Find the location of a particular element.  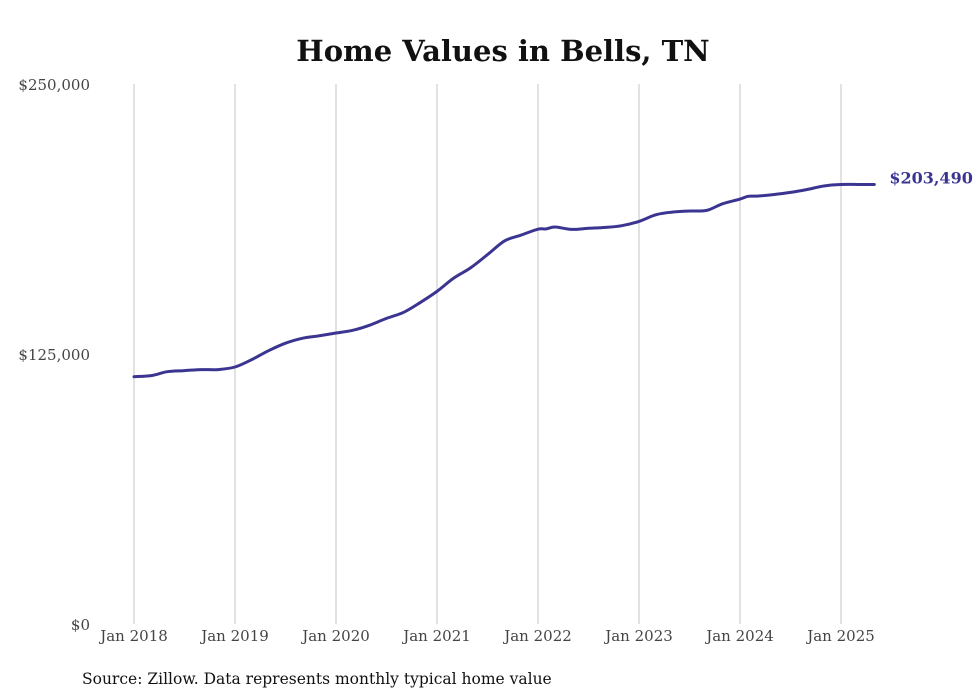

x-tick-label: Jan 2024 is located at coordinates (739, 636).